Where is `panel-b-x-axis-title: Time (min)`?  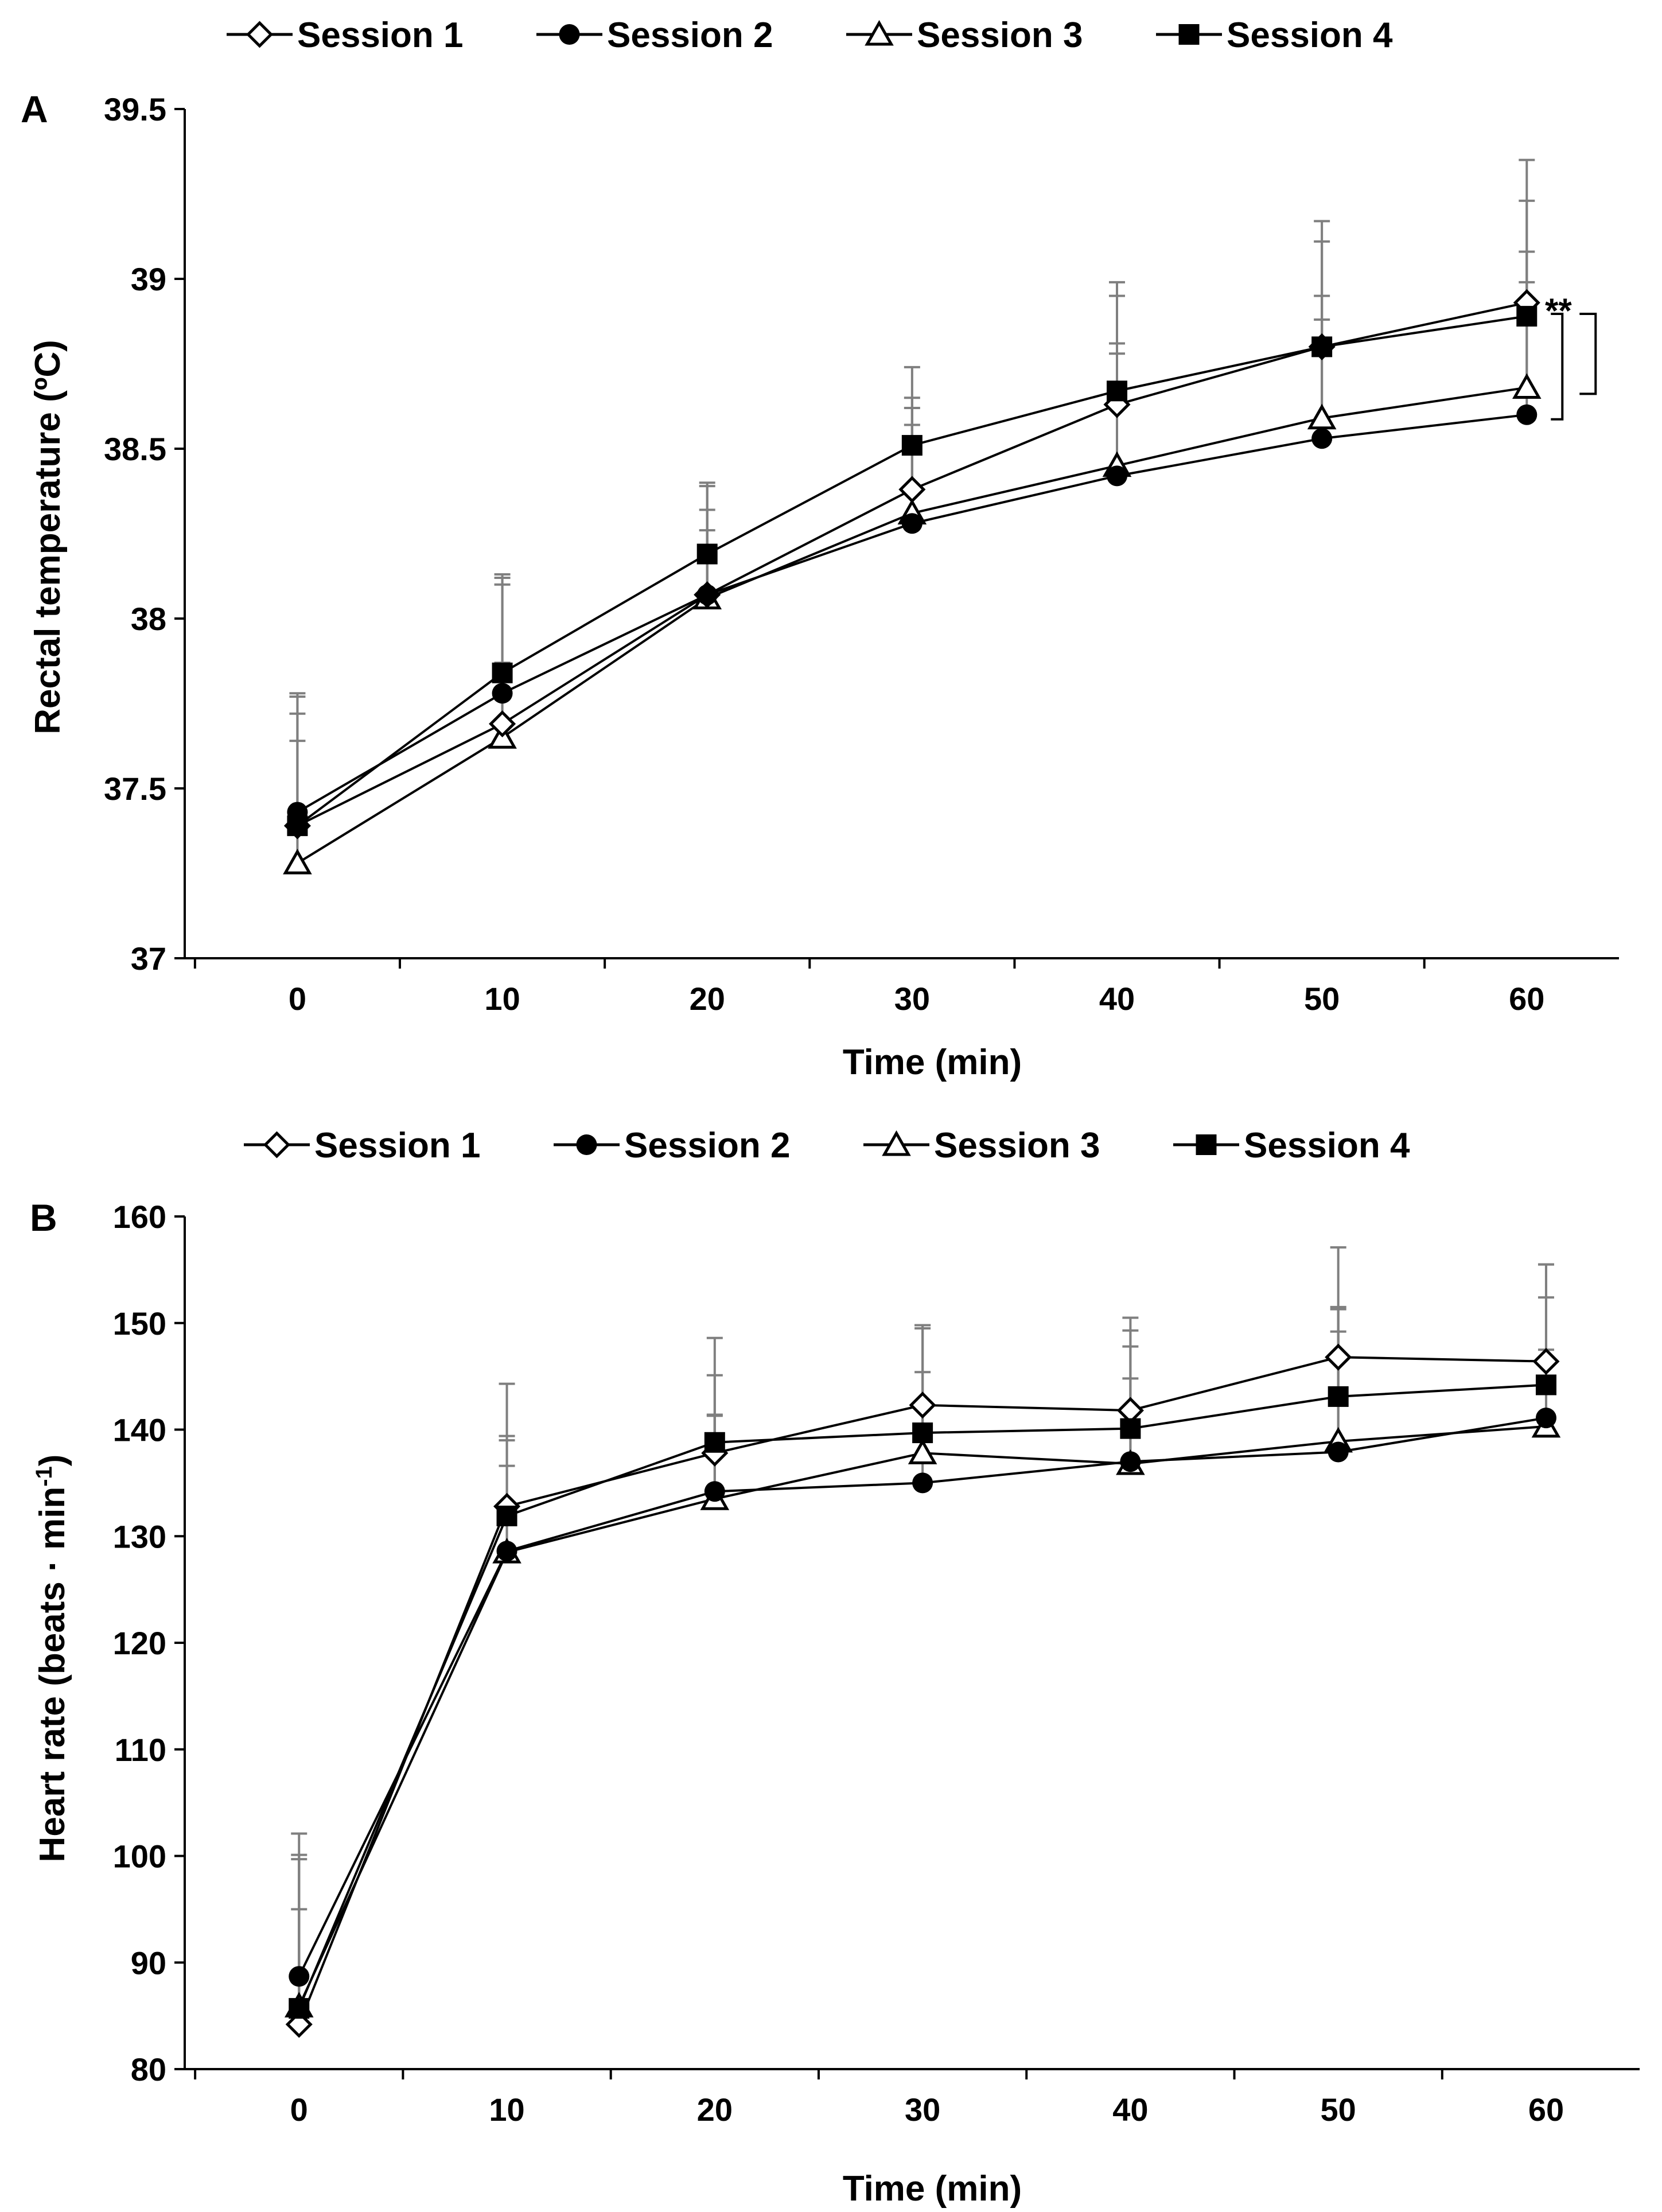 panel-b-x-axis-title: Time (min) is located at coordinates (932, 2189).